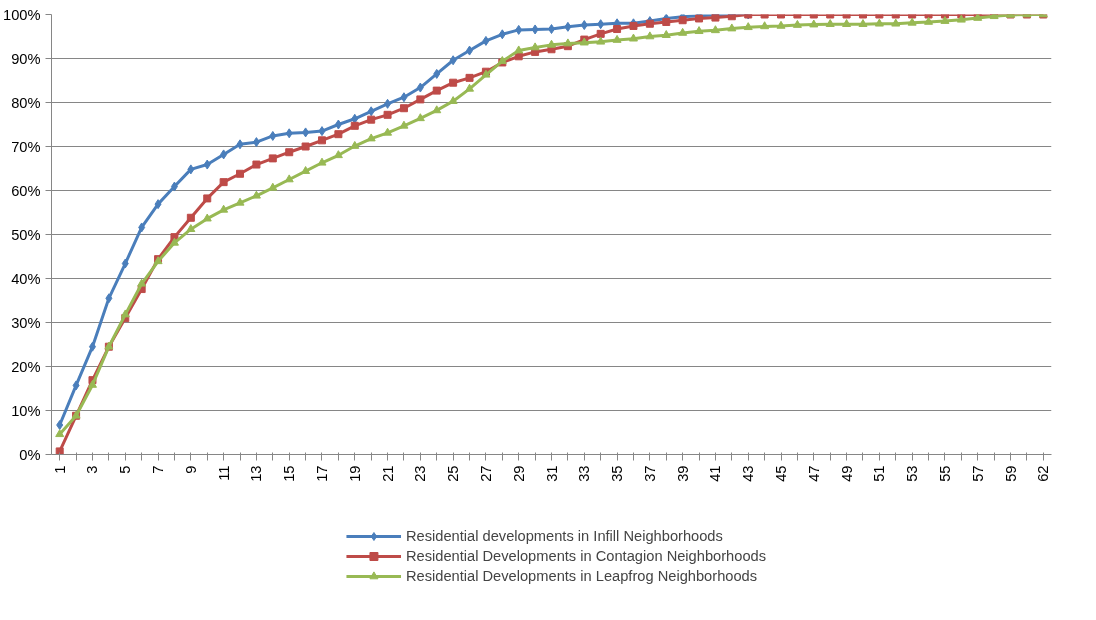 The image size is (1096, 620). I want to click on x-tick-label: 62, so click(1043, 473).